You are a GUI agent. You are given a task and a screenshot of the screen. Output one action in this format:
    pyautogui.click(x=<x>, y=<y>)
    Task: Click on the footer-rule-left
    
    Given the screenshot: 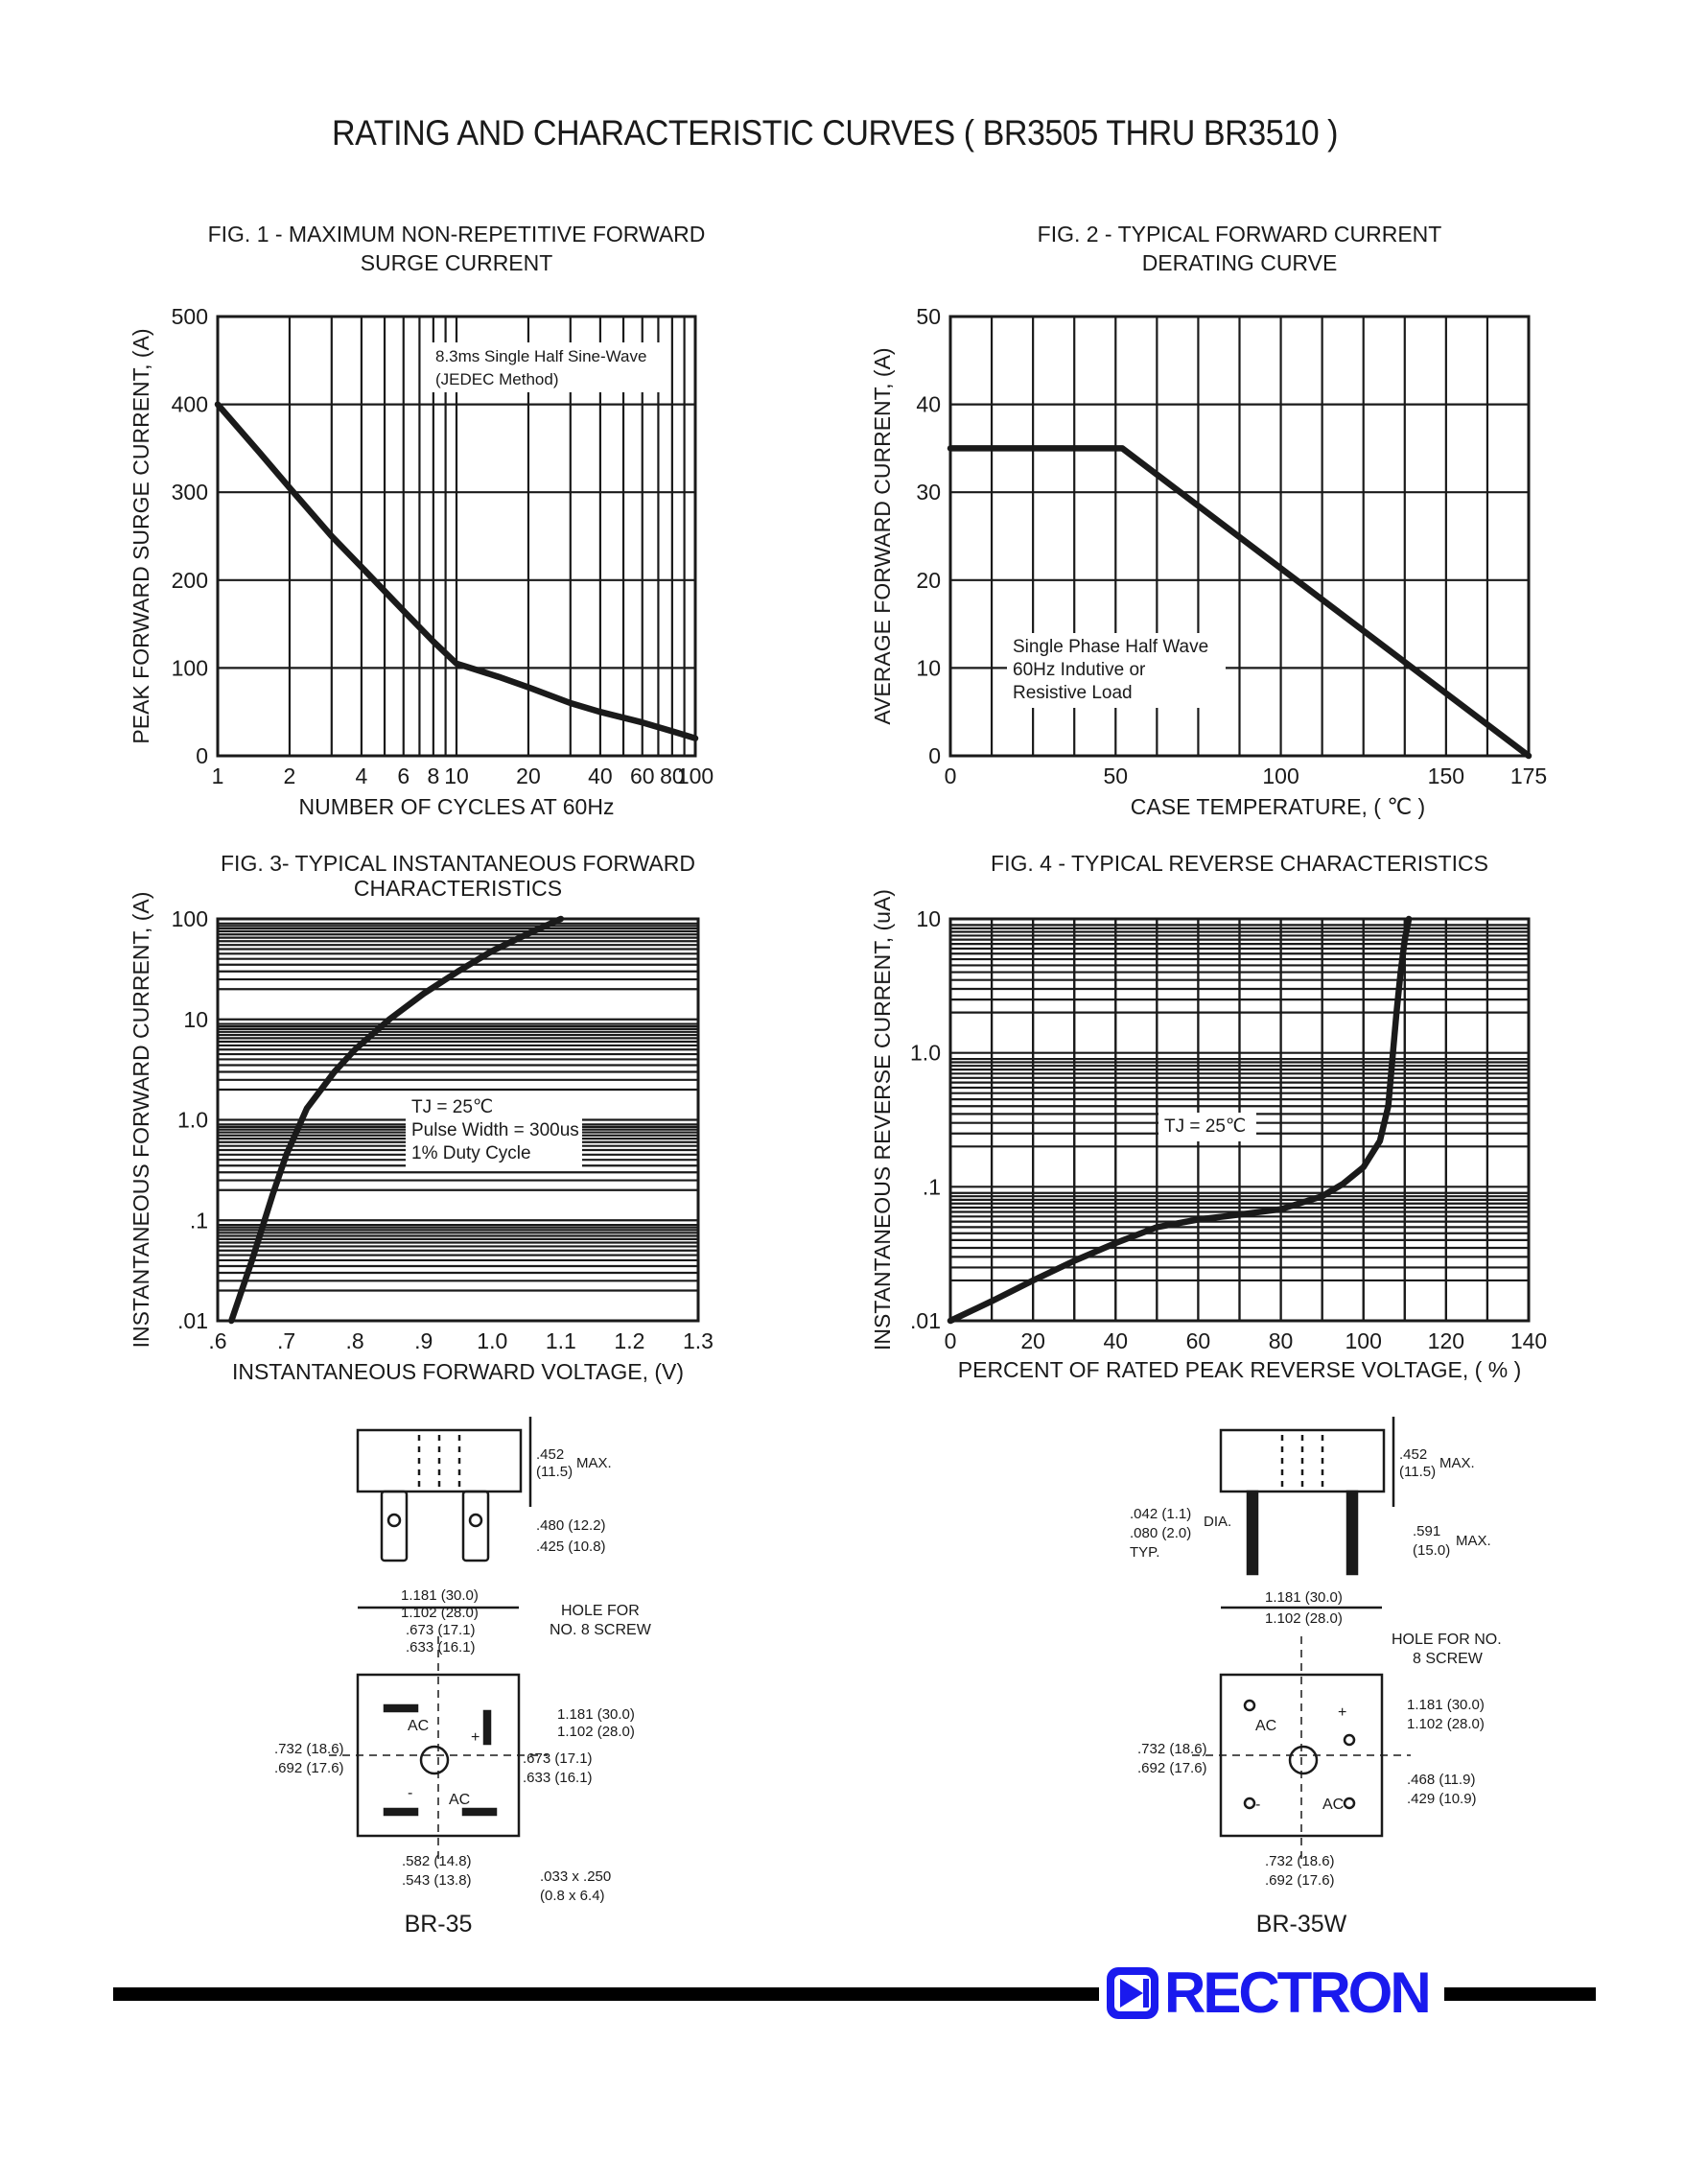 What is the action you would take?
    pyautogui.click(x=606, y=1994)
    